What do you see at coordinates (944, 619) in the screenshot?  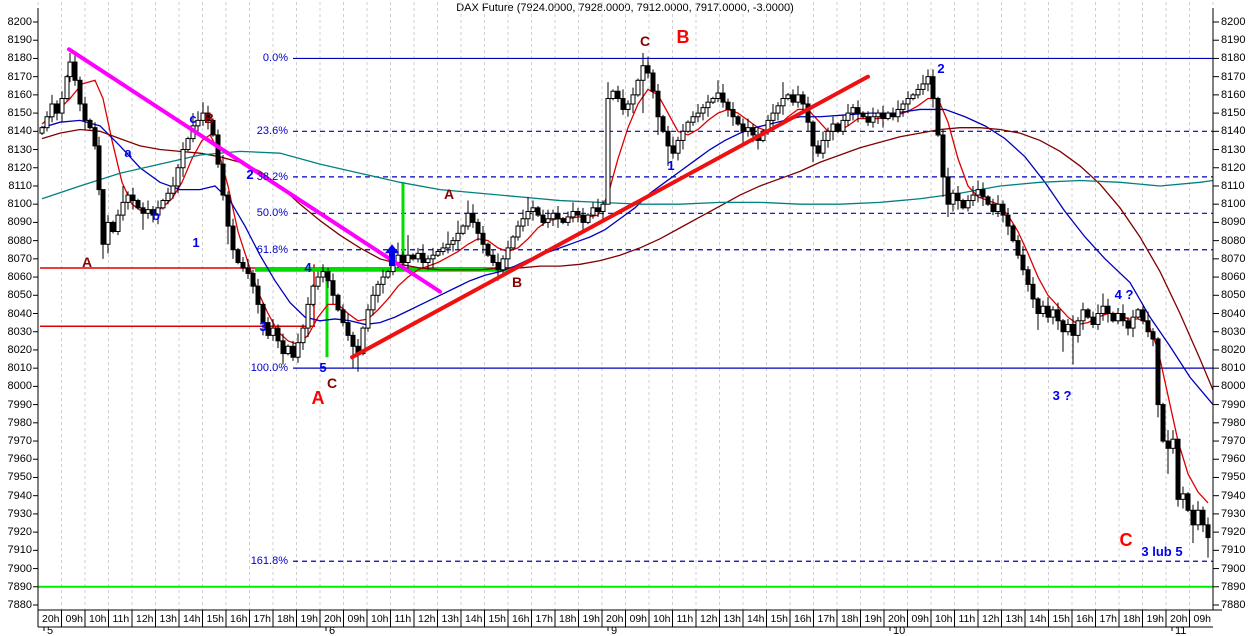 I see `hour-tick-38: 10h` at bounding box center [944, 619].